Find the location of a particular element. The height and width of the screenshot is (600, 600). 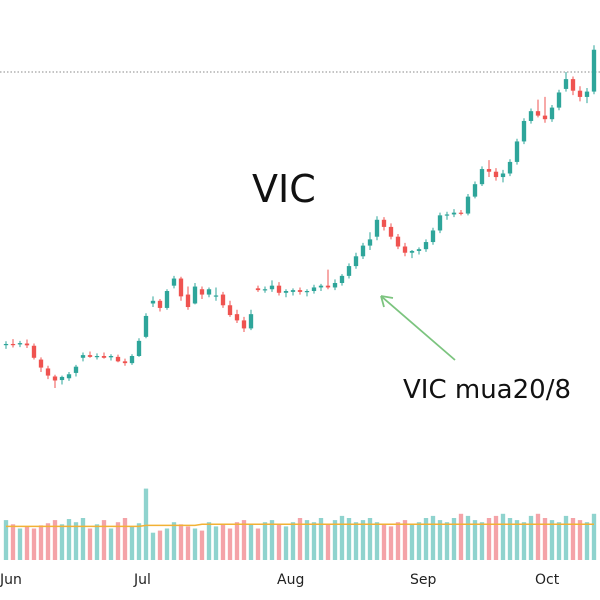

annotation-arrow-line is located at coordinates (418, 328).